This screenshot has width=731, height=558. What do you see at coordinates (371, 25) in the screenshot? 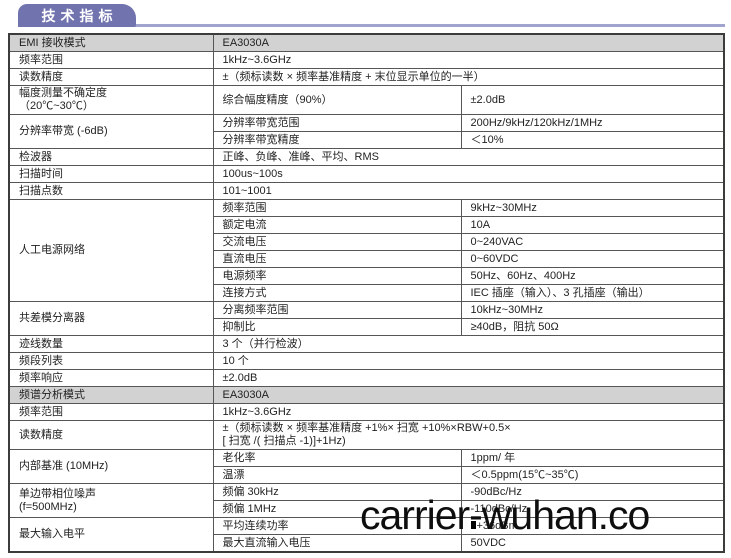
I see `tab-underline` at bounding box center [371, 25].